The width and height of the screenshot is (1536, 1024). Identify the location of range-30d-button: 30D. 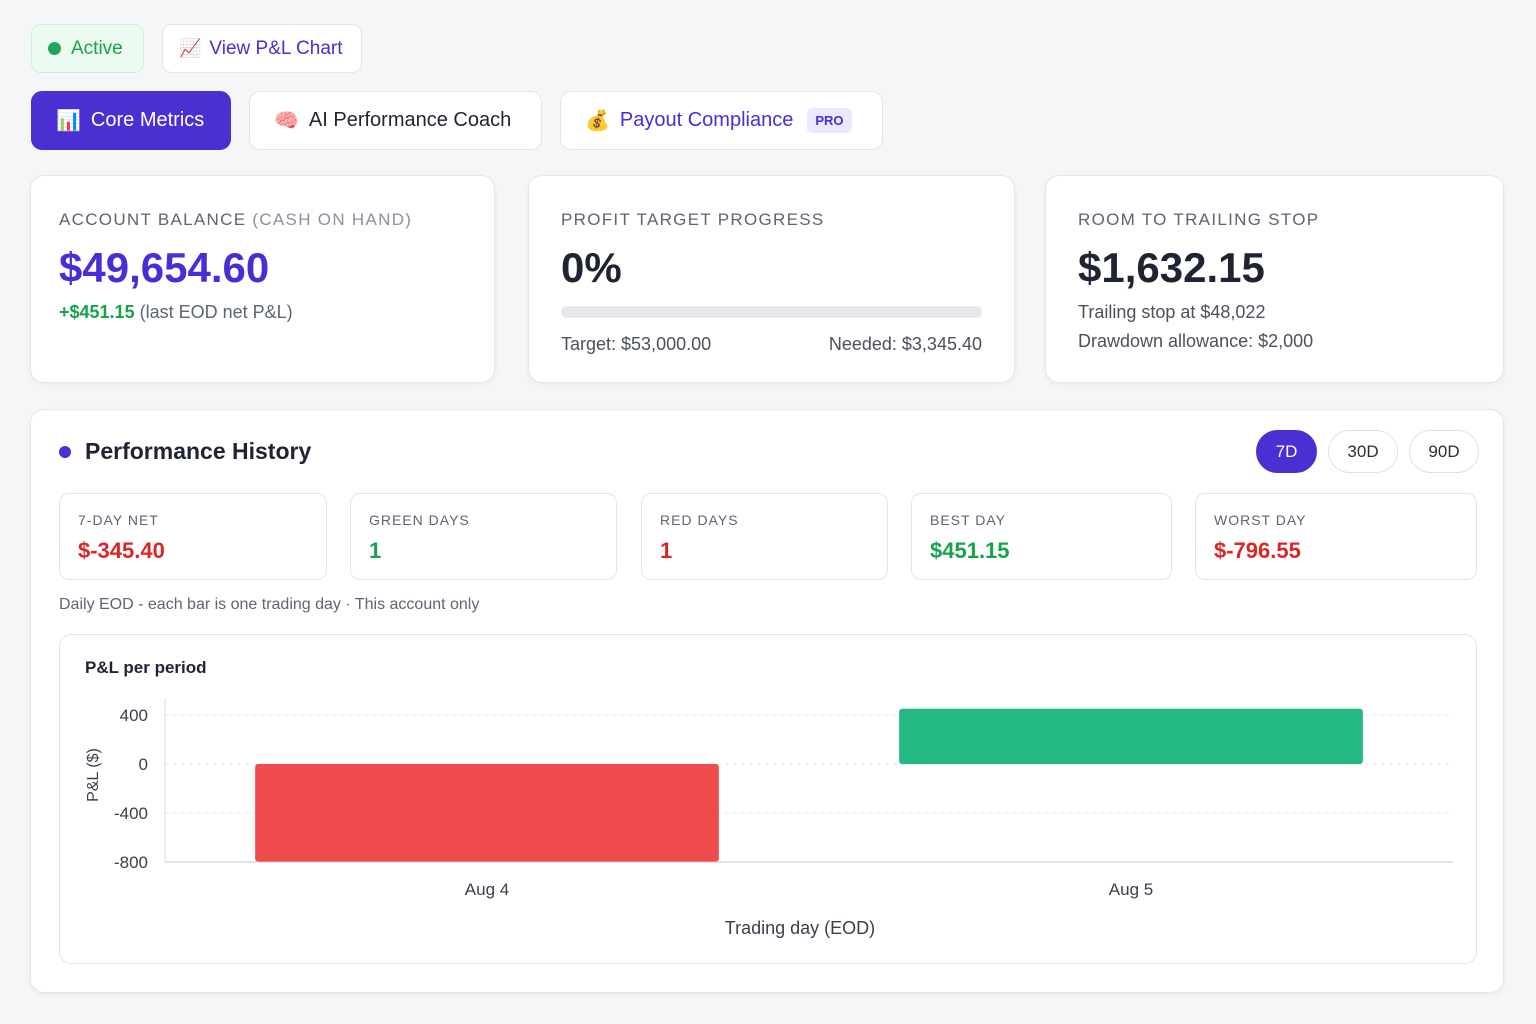
(1363, 451).